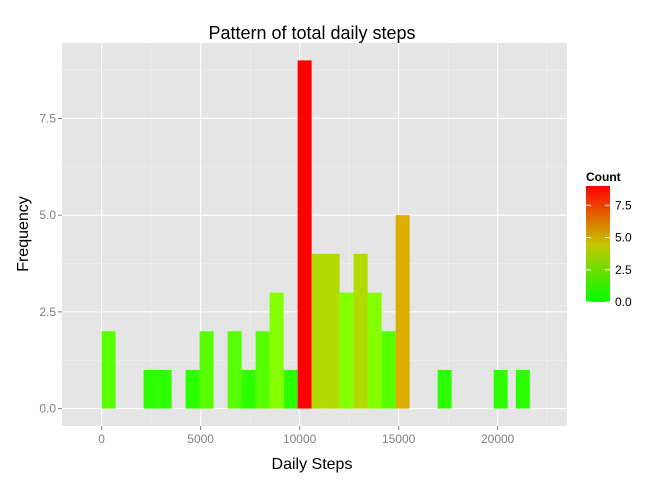  What do you see at coordinates (47, 215) in the screenshot?
I see `y-tick-label: 5.0` at bounding box center [47, 215].